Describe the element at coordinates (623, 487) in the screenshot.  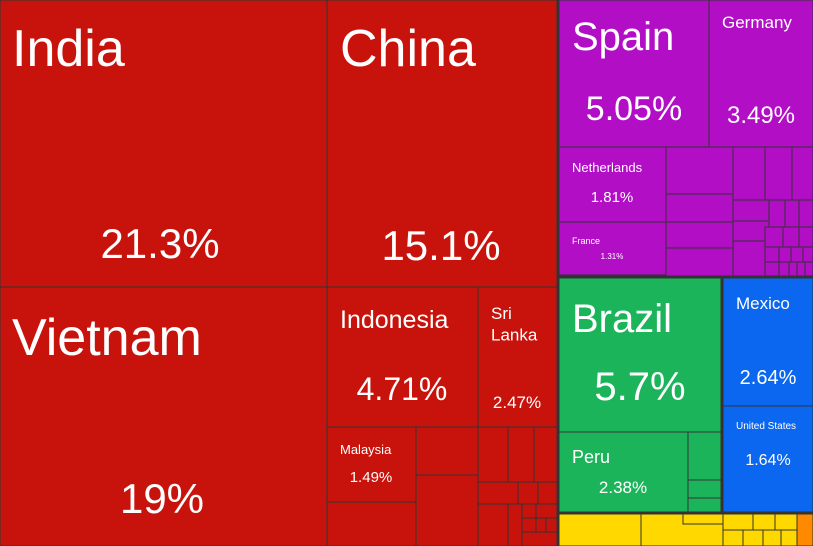
I see `tile-value-peru: 2.38%` at that location.